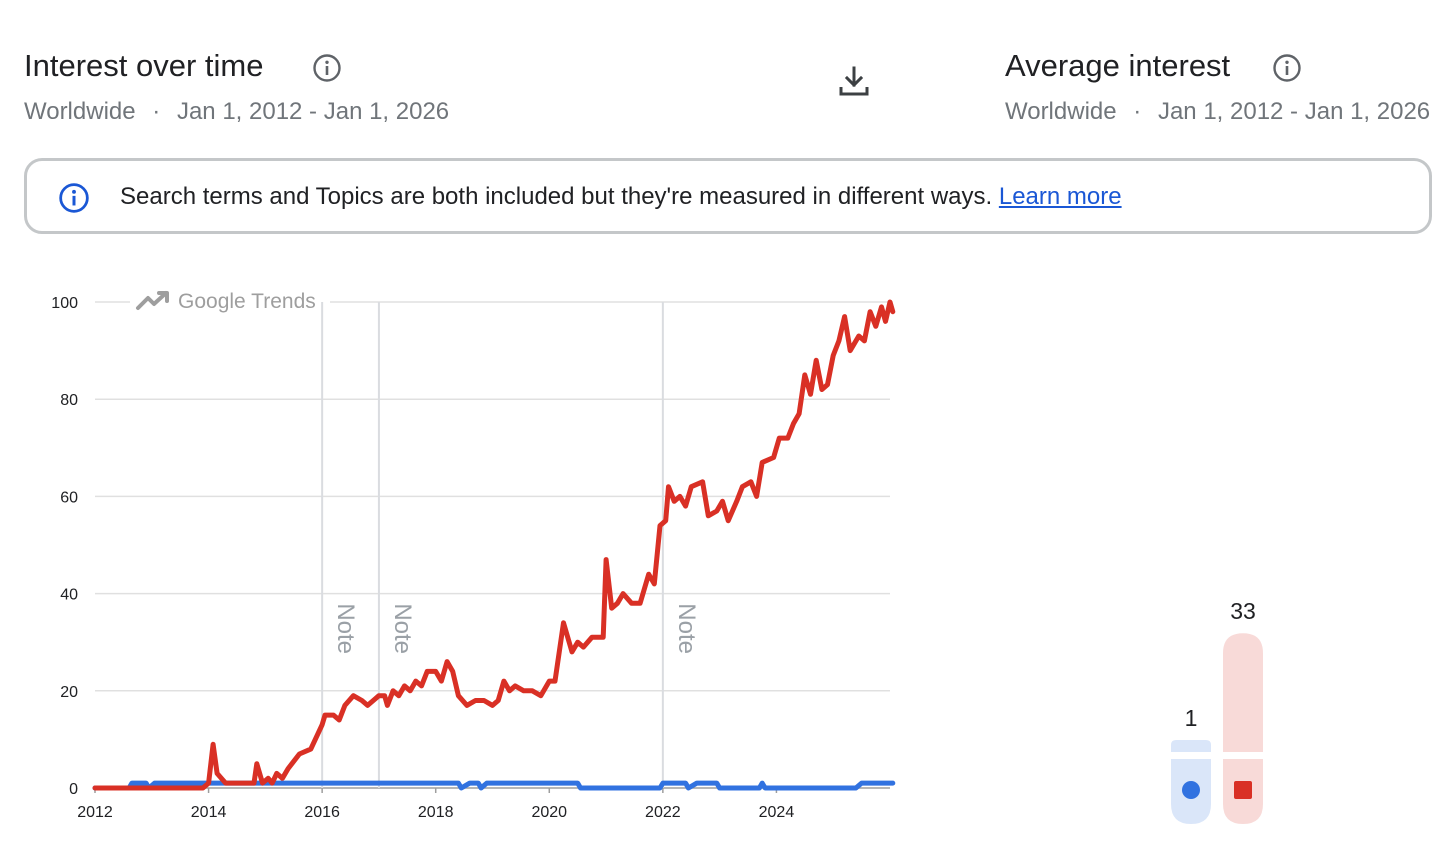 This screenshot has height=868, width=1456. Describe the element at coordinates (64, 303) in the screenshot. I see `y-tick-label: 100` at that location.